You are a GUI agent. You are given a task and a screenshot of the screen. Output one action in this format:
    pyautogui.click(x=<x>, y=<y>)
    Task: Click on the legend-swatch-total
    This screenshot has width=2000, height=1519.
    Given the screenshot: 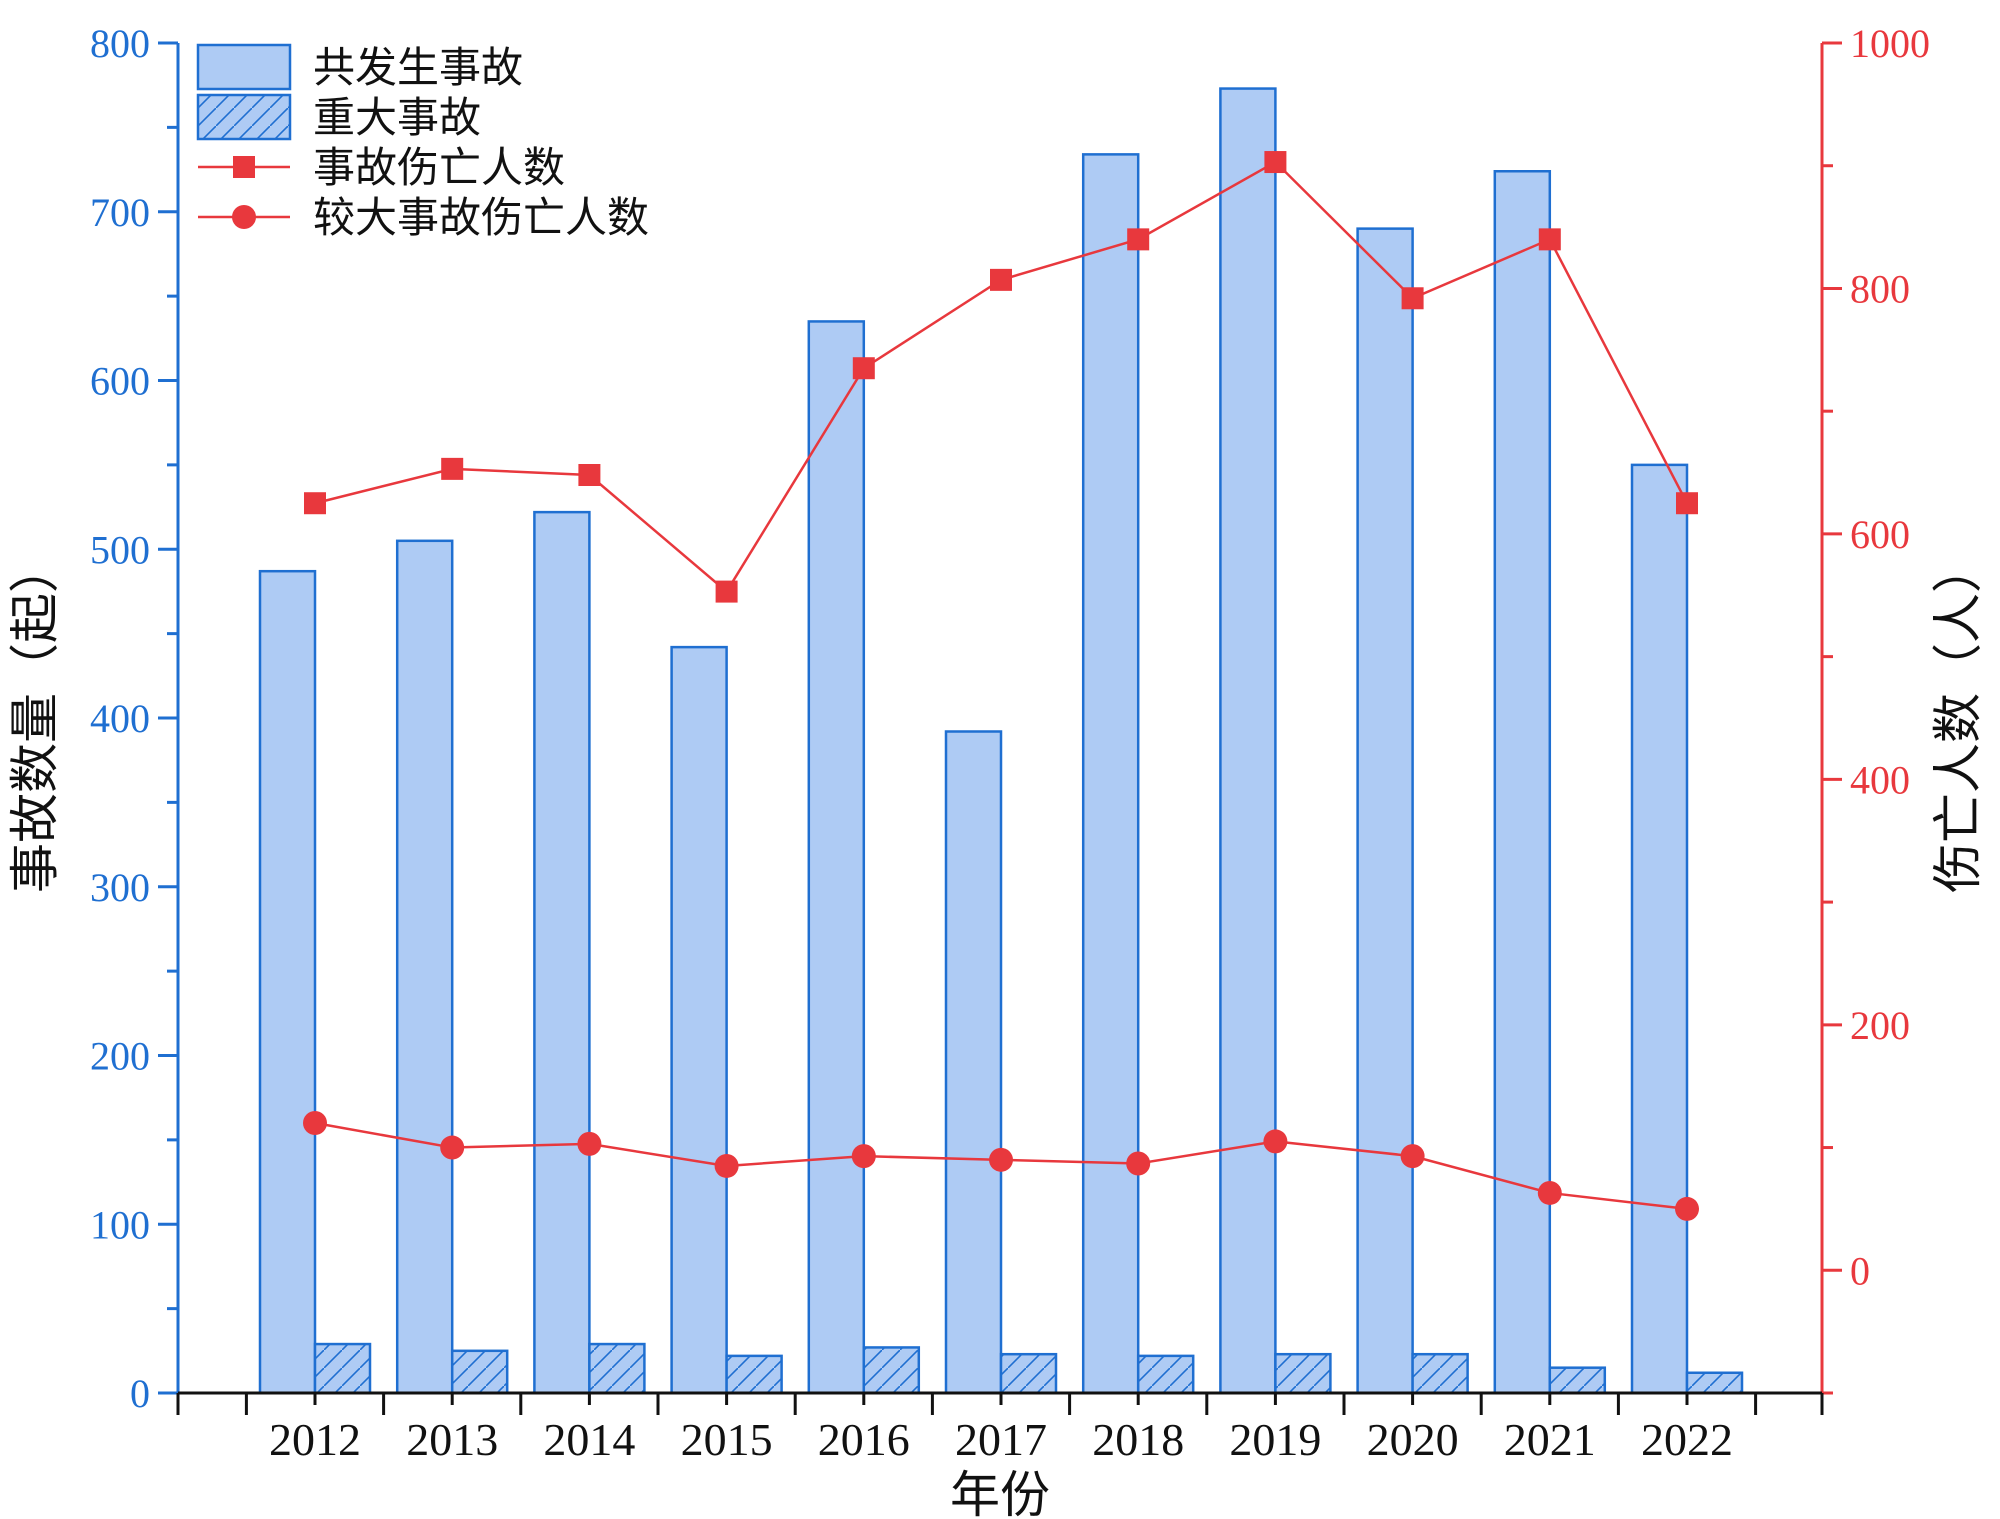 What is the action you would take?
    pyautogui.click(x=244, y=67)
    